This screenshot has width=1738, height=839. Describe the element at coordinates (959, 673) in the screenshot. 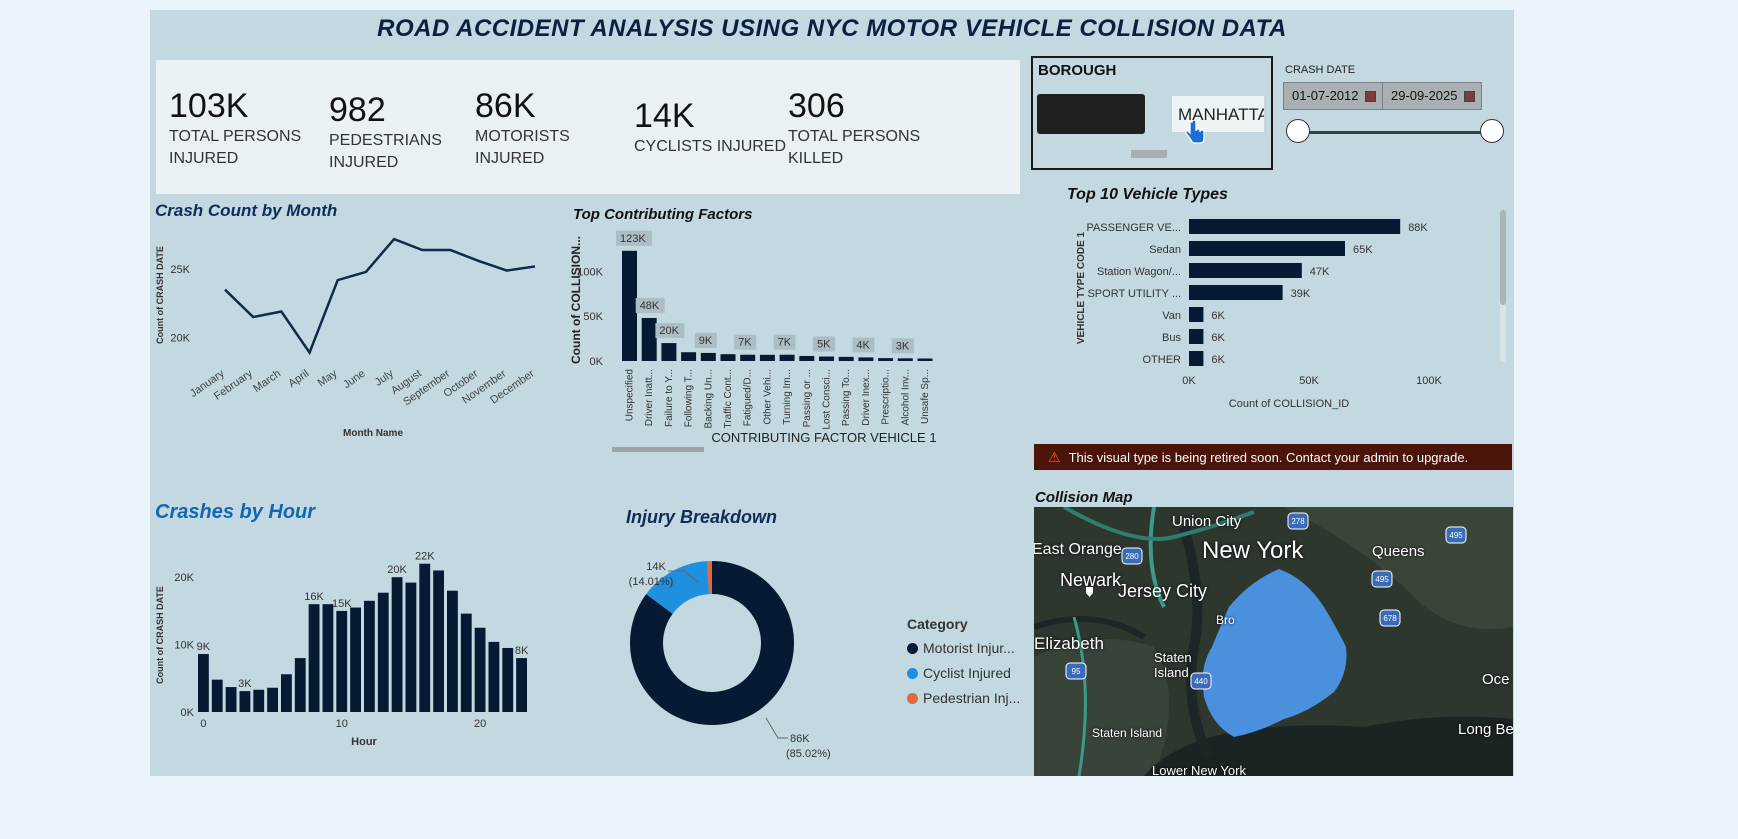

I see `legend-item-cyclist: Cyclist Injured` at that location.